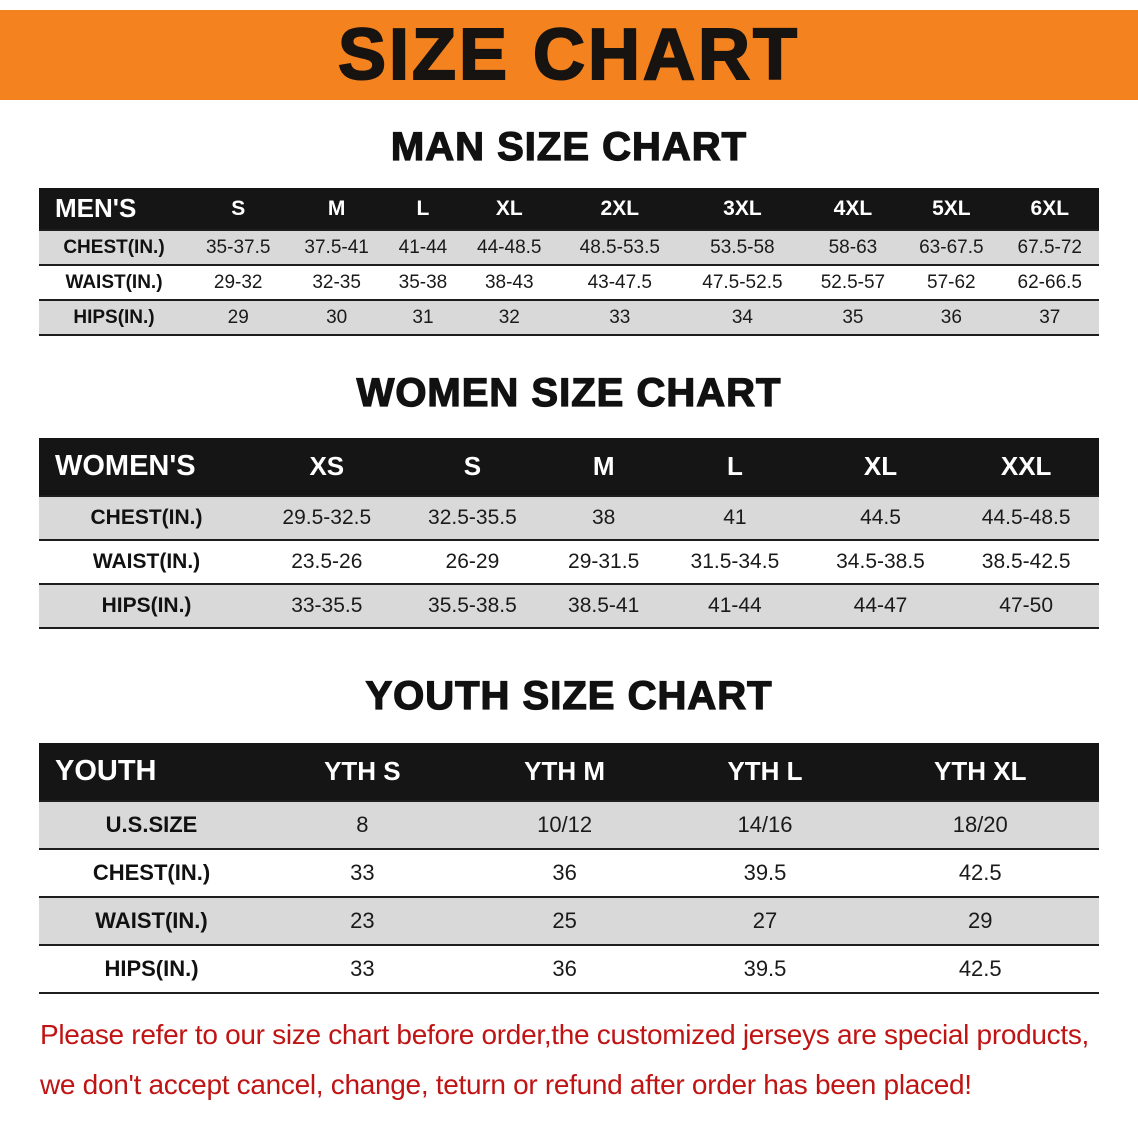 Image resolution: width=1138 pixels, height=1142 pixels. Describe the element at coordinates (980, 772) in the screenshot. I see `size-column-header: YTH XL` at that location.